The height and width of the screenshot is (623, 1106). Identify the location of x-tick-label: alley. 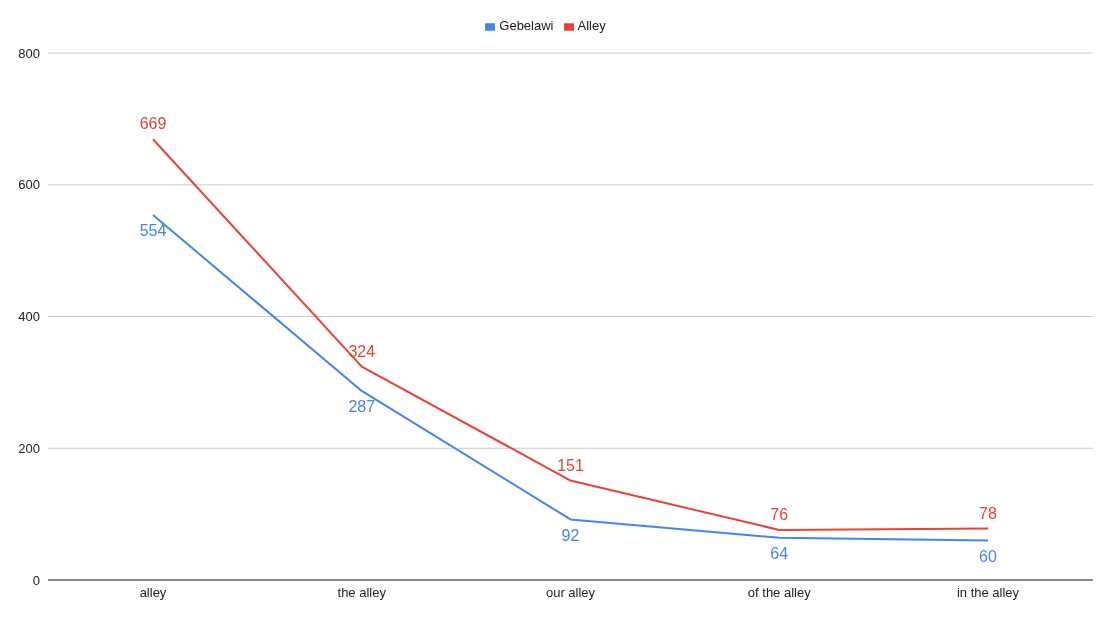
(153, 593).